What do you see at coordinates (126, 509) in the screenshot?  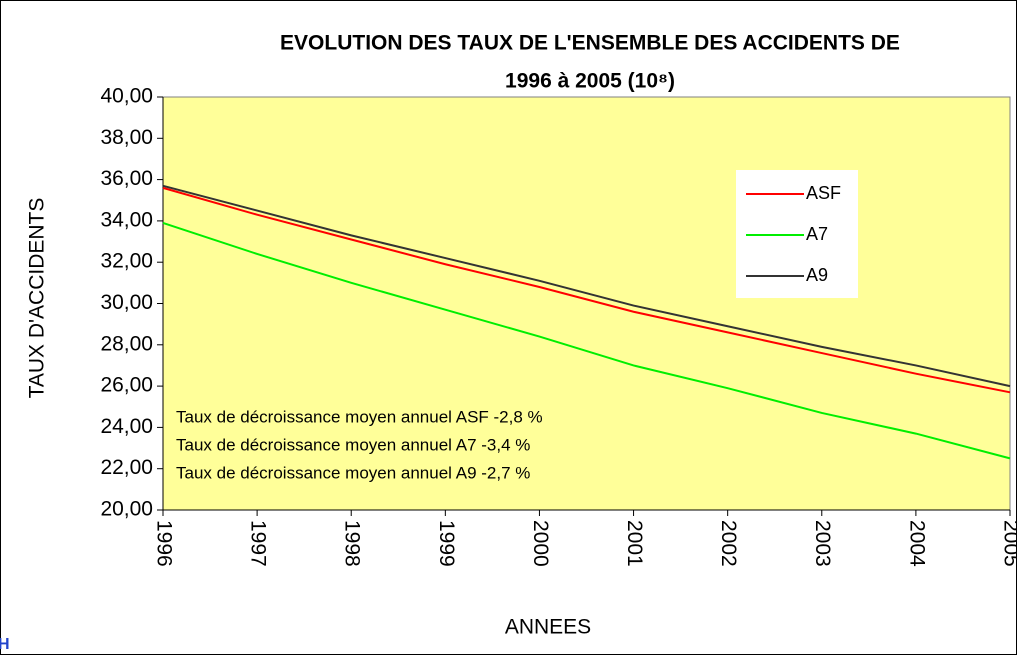 I see `y-tick-label: 20,00` at bounding box center [126, 509].